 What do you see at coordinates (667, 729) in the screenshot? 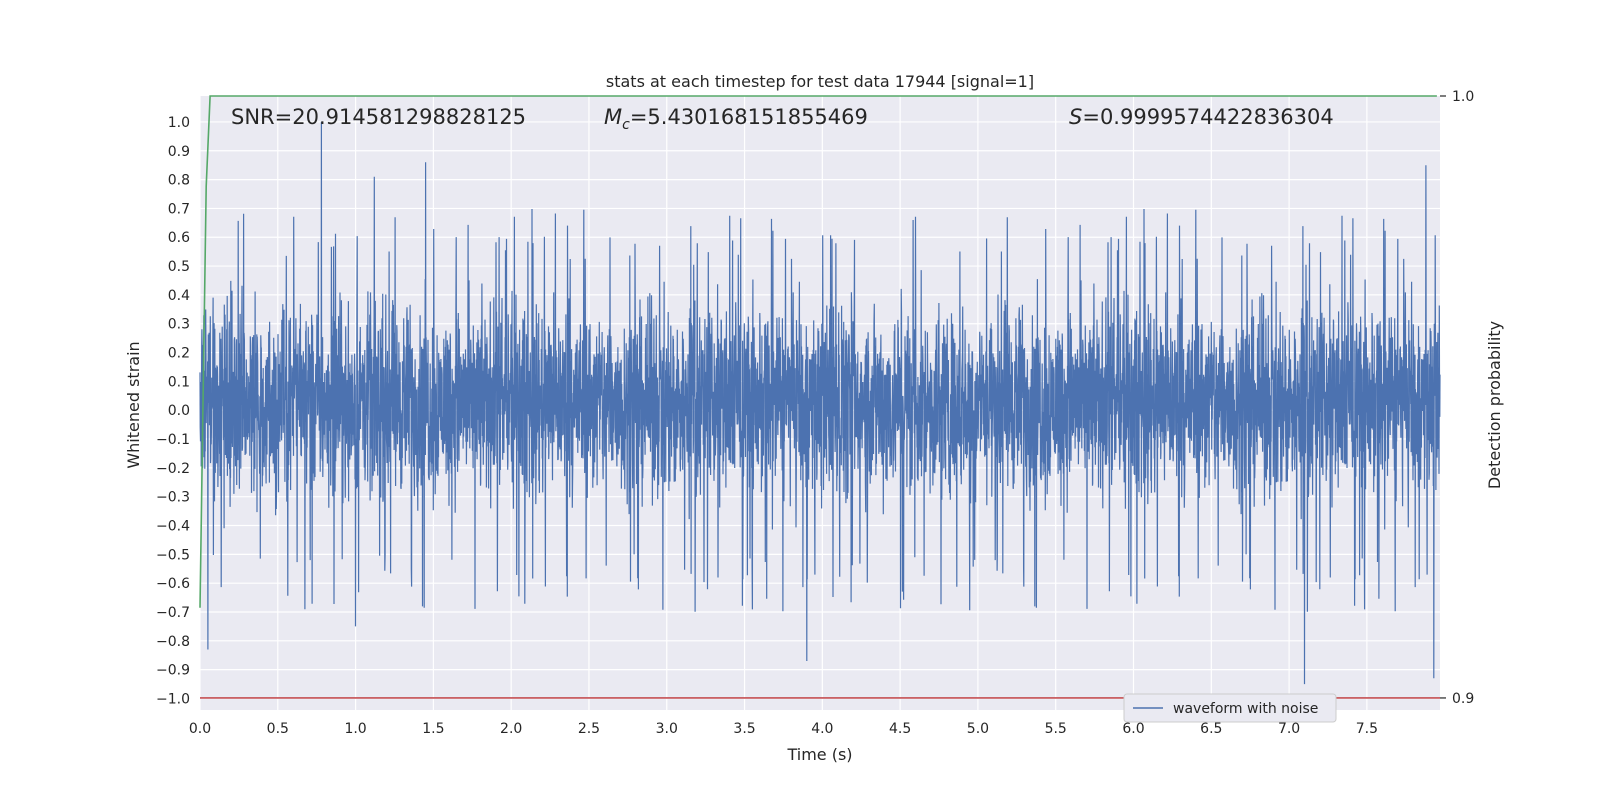
I see `x-tick-label: 3.0` at bounding box center [667, 729].